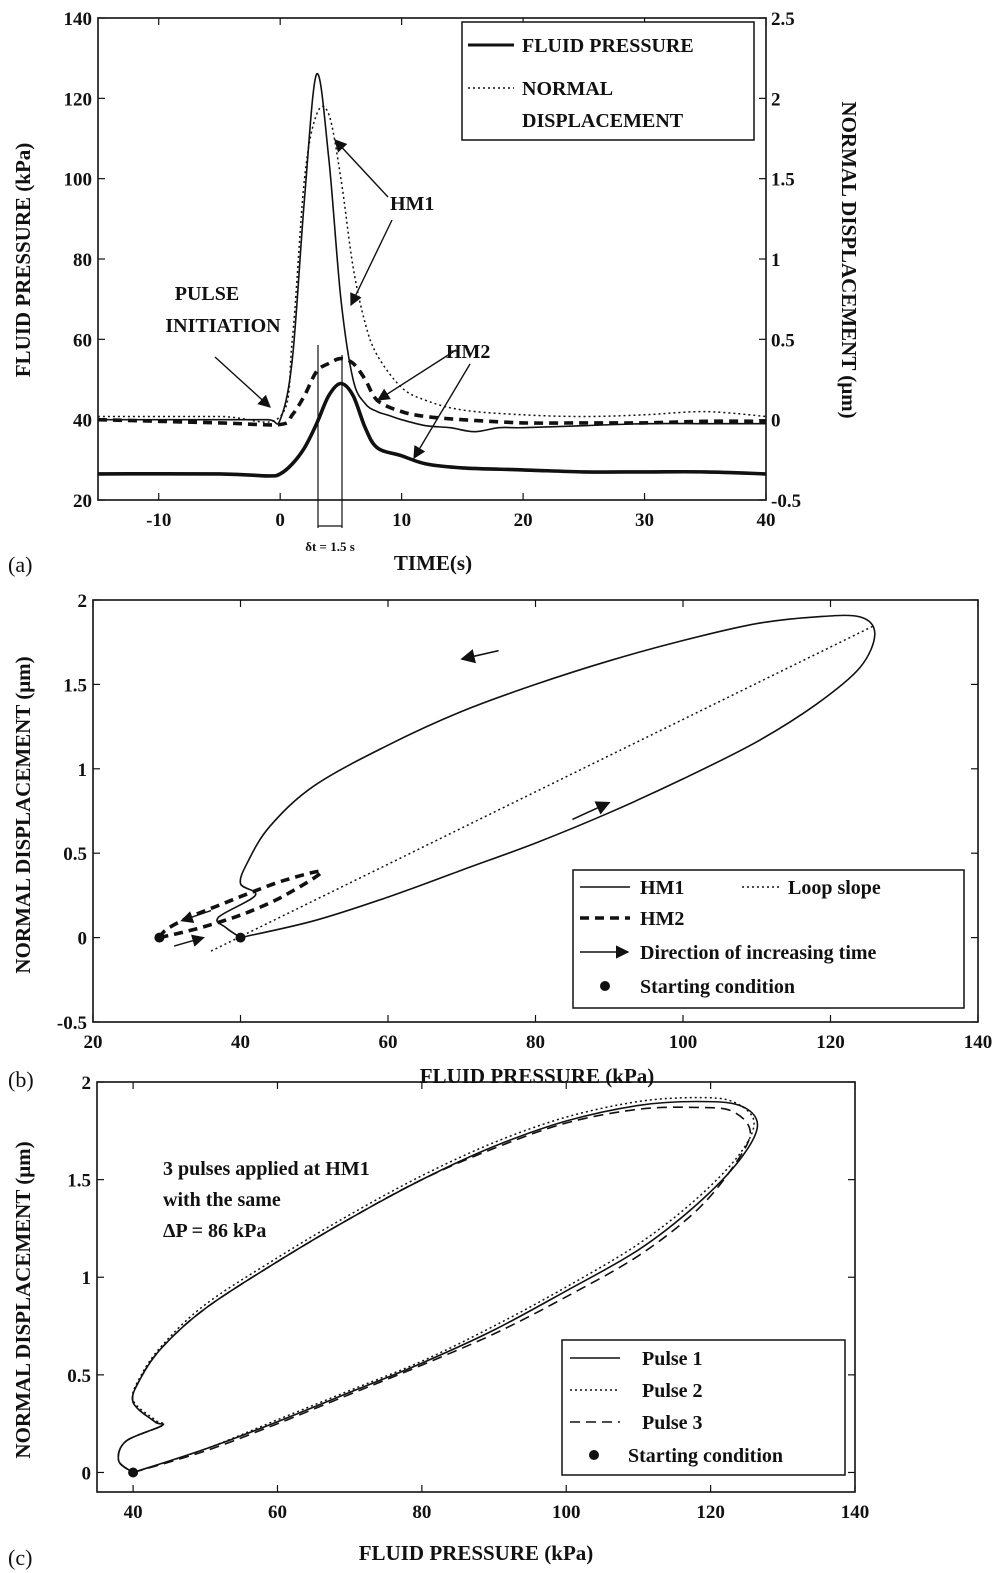 The image size is (1000, 1573). Describe the element at coordinates (20, 1557) in the screenshot. I see `panel-c-label: (c)` at that location.